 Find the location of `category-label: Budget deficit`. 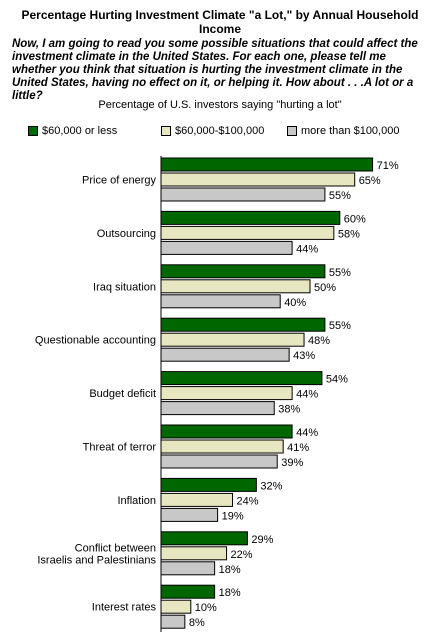

category-label: Budget deficit is located at coordinates (122, 394).